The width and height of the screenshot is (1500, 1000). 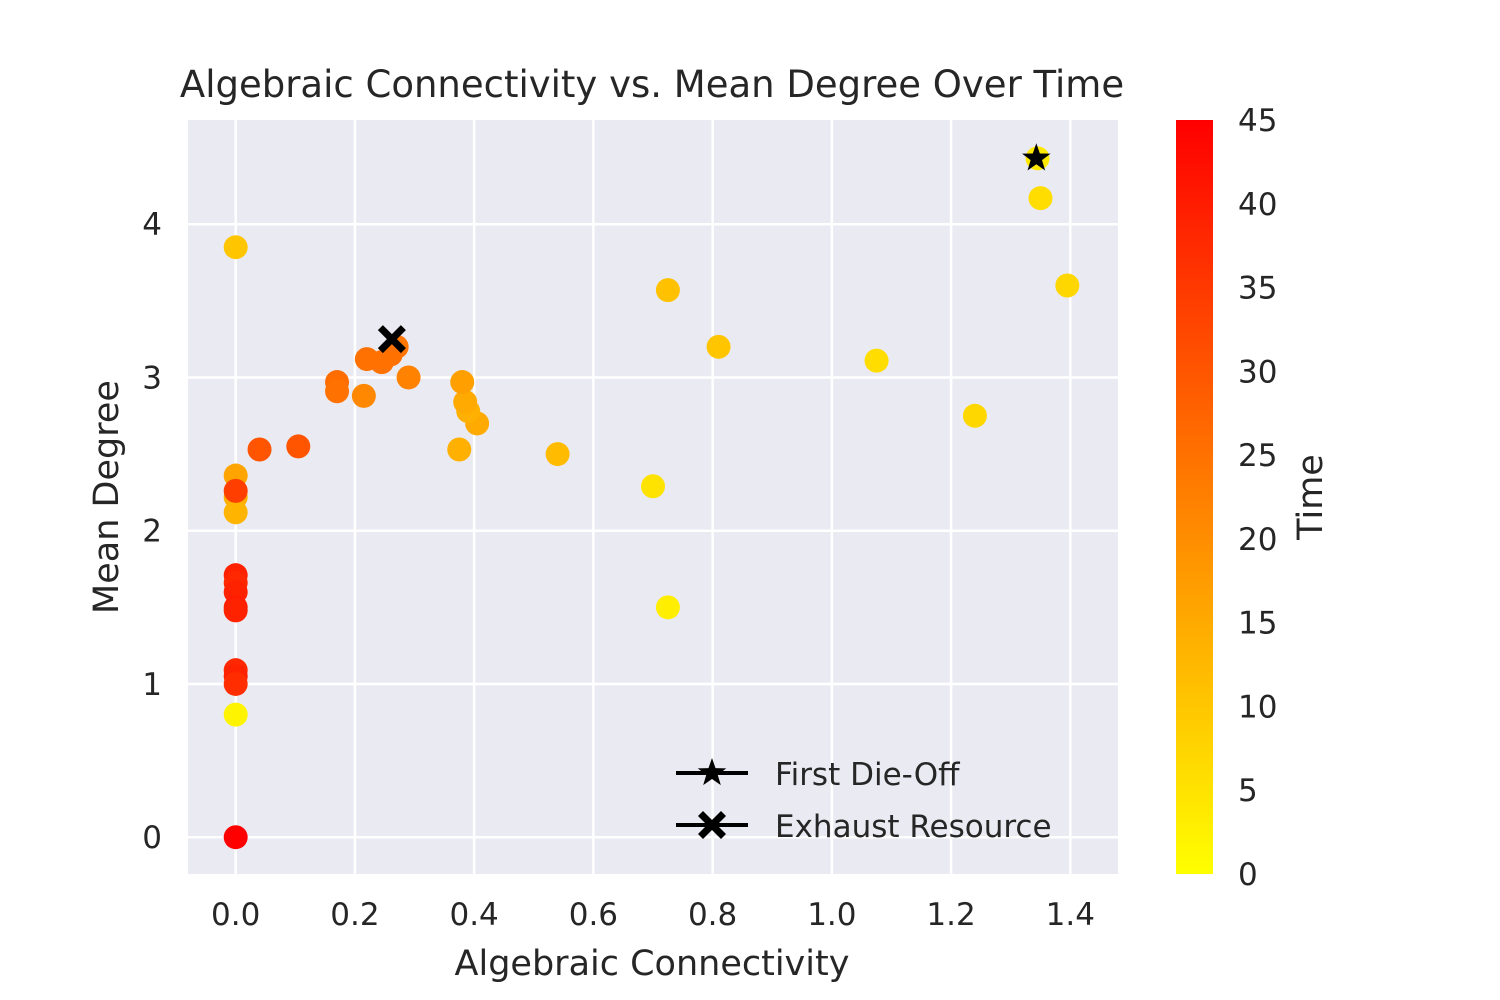 I want to click on legend: First Die-Off Exhaust Resource, so click(x=864, y=801).